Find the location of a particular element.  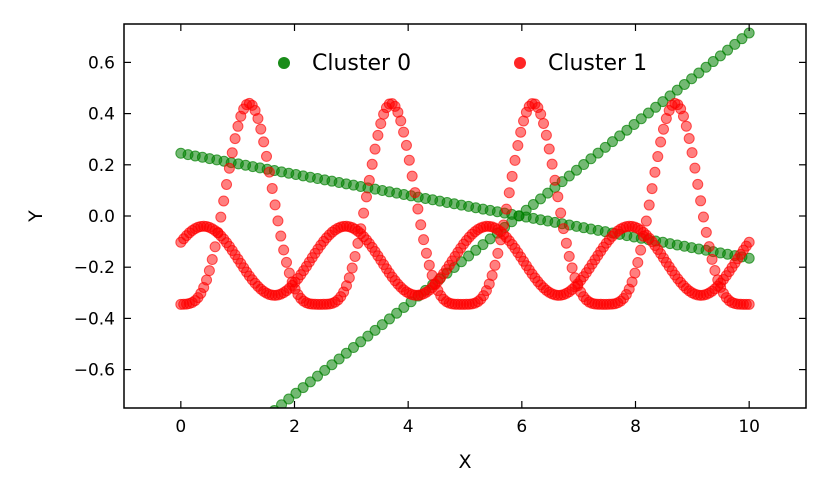

x-tick-label: 8 is located at coordinates (635, 427).